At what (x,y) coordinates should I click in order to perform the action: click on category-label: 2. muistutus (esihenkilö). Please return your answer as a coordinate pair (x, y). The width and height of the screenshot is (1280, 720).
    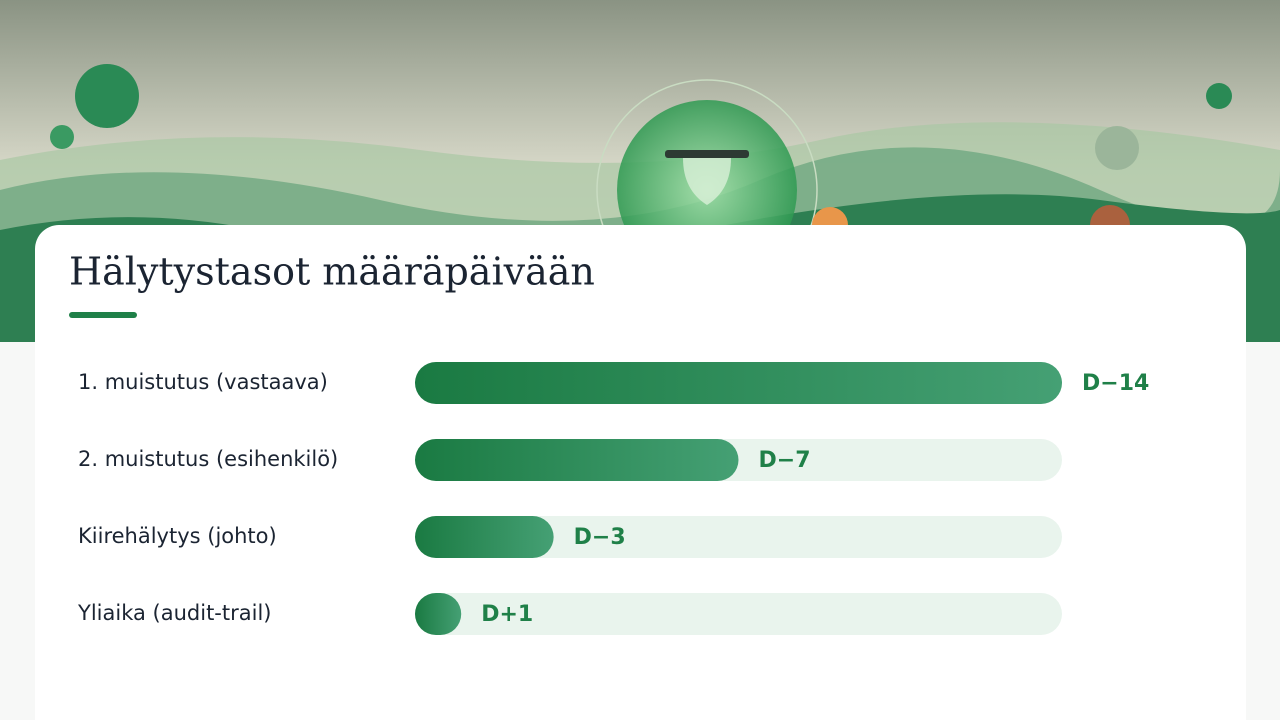
    Looking at the image, I should click on (208, 459).